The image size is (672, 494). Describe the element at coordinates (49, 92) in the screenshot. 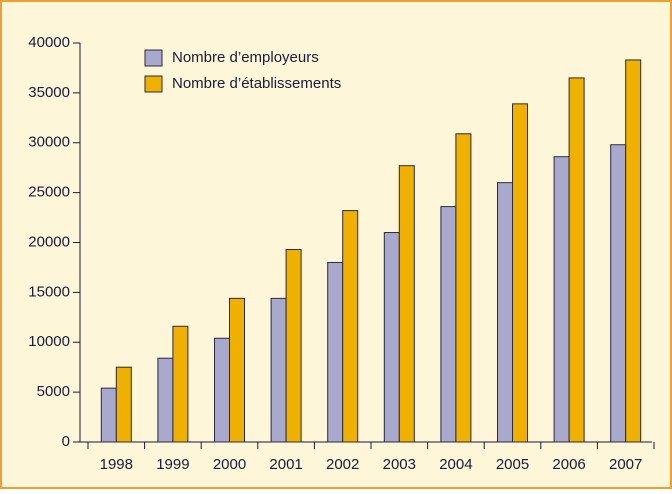

I see `y-tick-label: 35000` at that location.